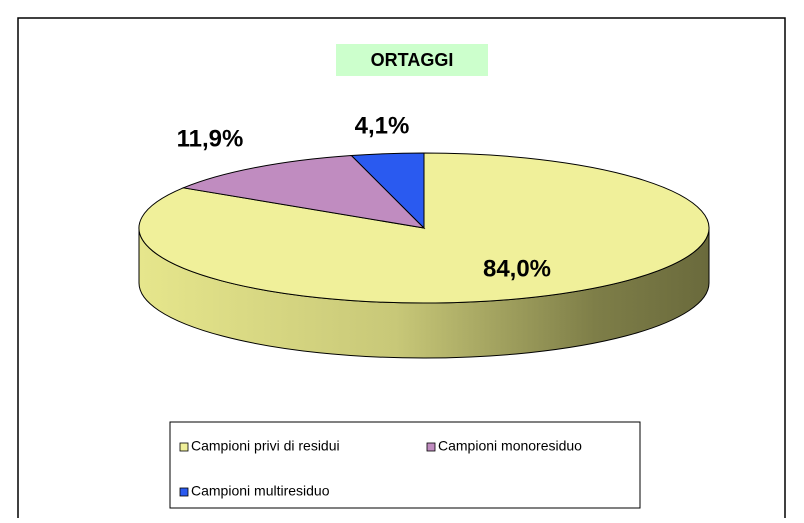  Describe the element at coordinates (382, 125) in the screenshot. I see `data-label: 4,1%` at that location.